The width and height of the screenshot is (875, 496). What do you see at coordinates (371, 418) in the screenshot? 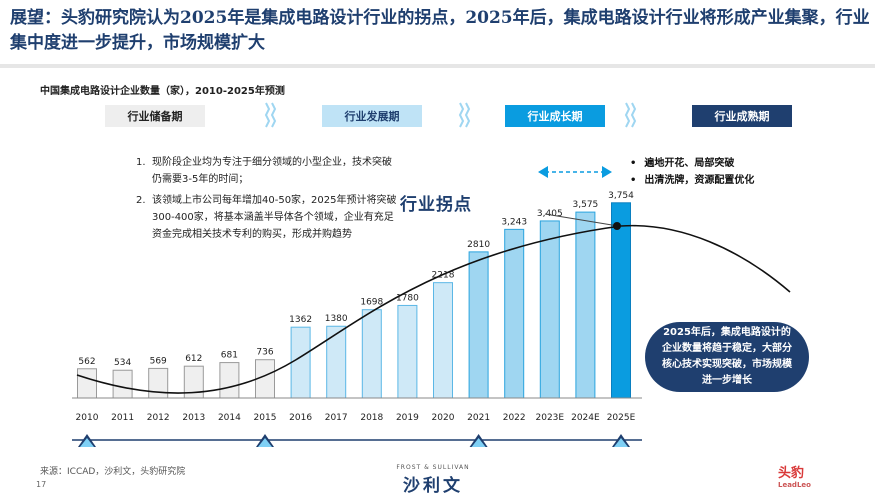
I see `x-tick-label-2018: 2018` at bounding box center [371, 418].